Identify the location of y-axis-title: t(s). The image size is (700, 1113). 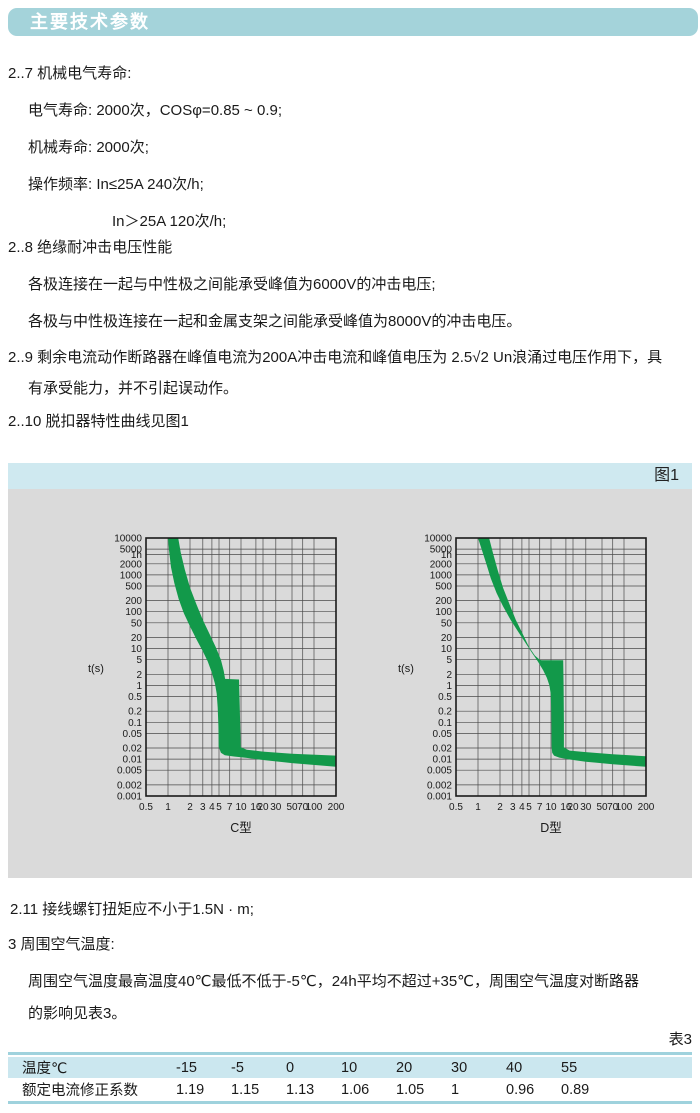
(96, 669).